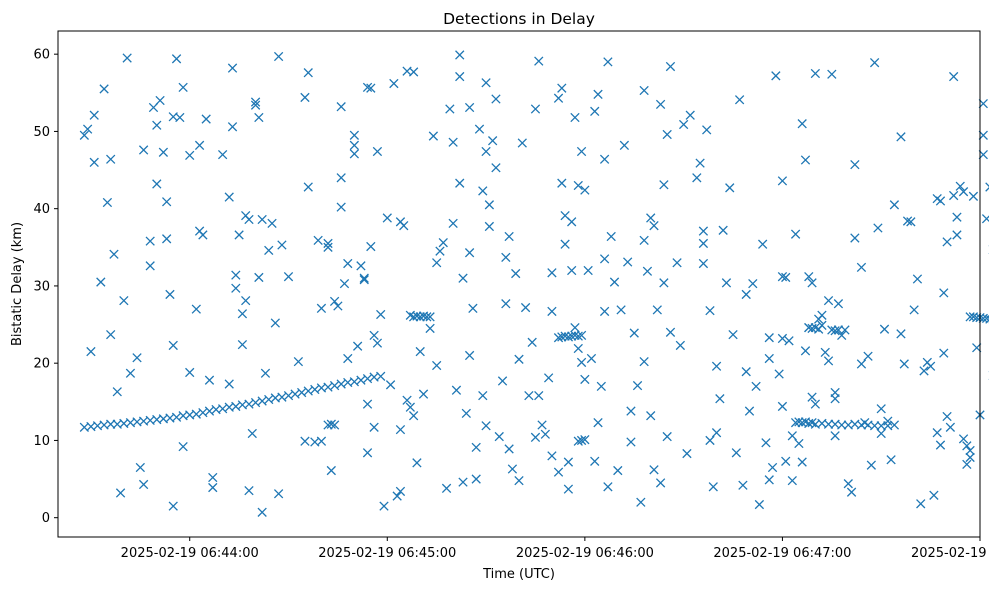 Image resolution: width=989 pixels, height=590 pixels. I want to click on y-tick-label-0: 0, so click(46, 518).